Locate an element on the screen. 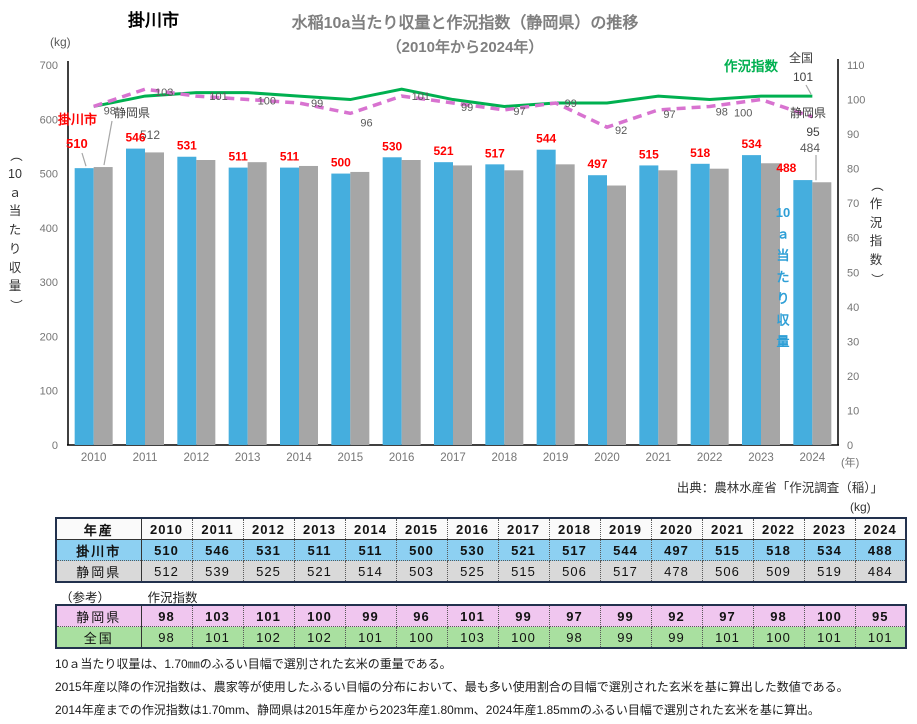 The width and height of the screenshot is (917, 724). bar-kakegawa-2011 is located at coordinates (135, 296).